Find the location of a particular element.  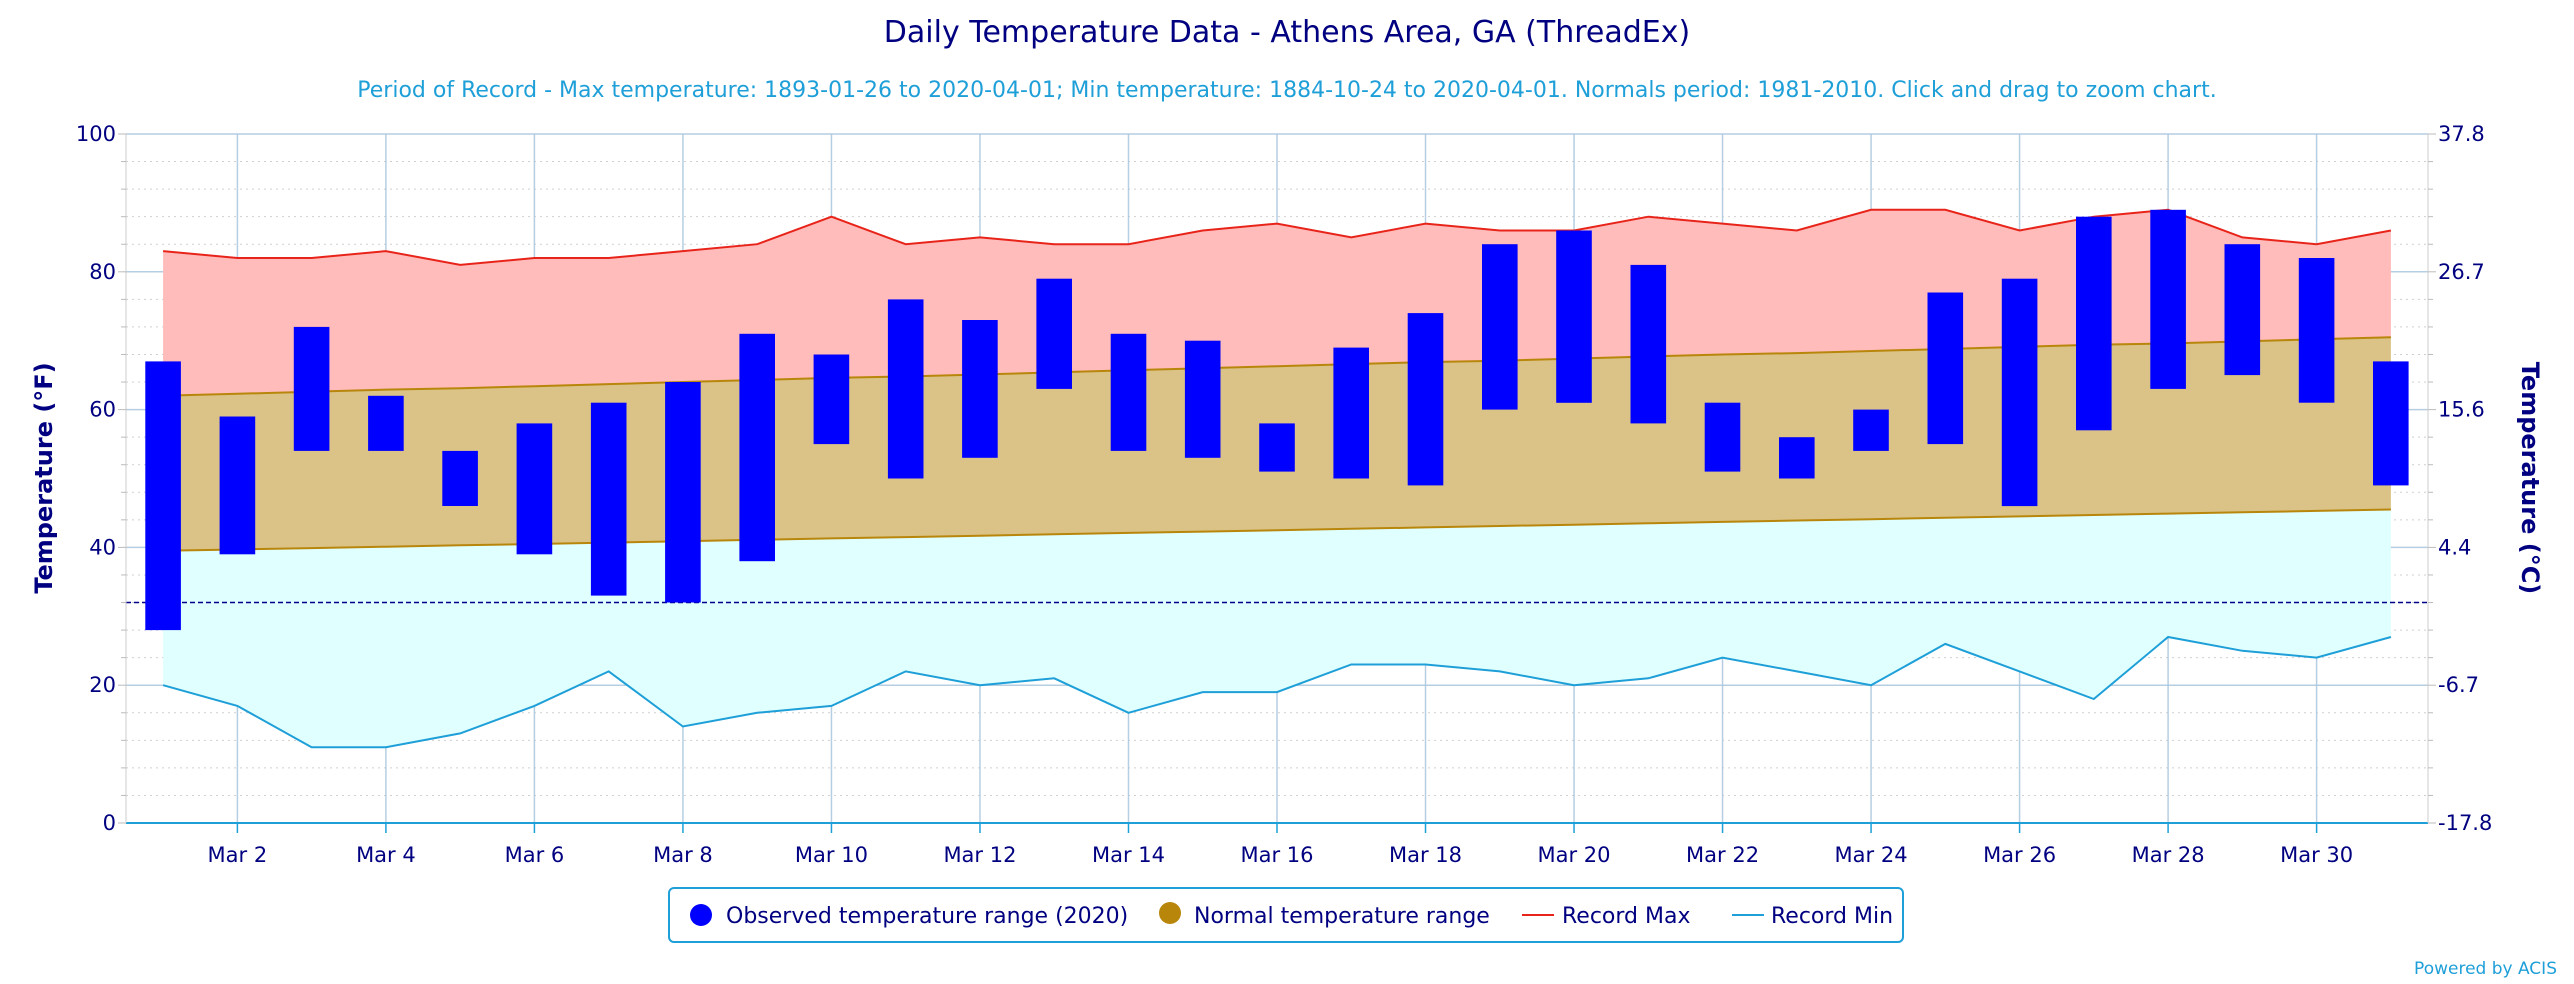

y-tick-left-0: 0 is located at coordinates (109, 823).